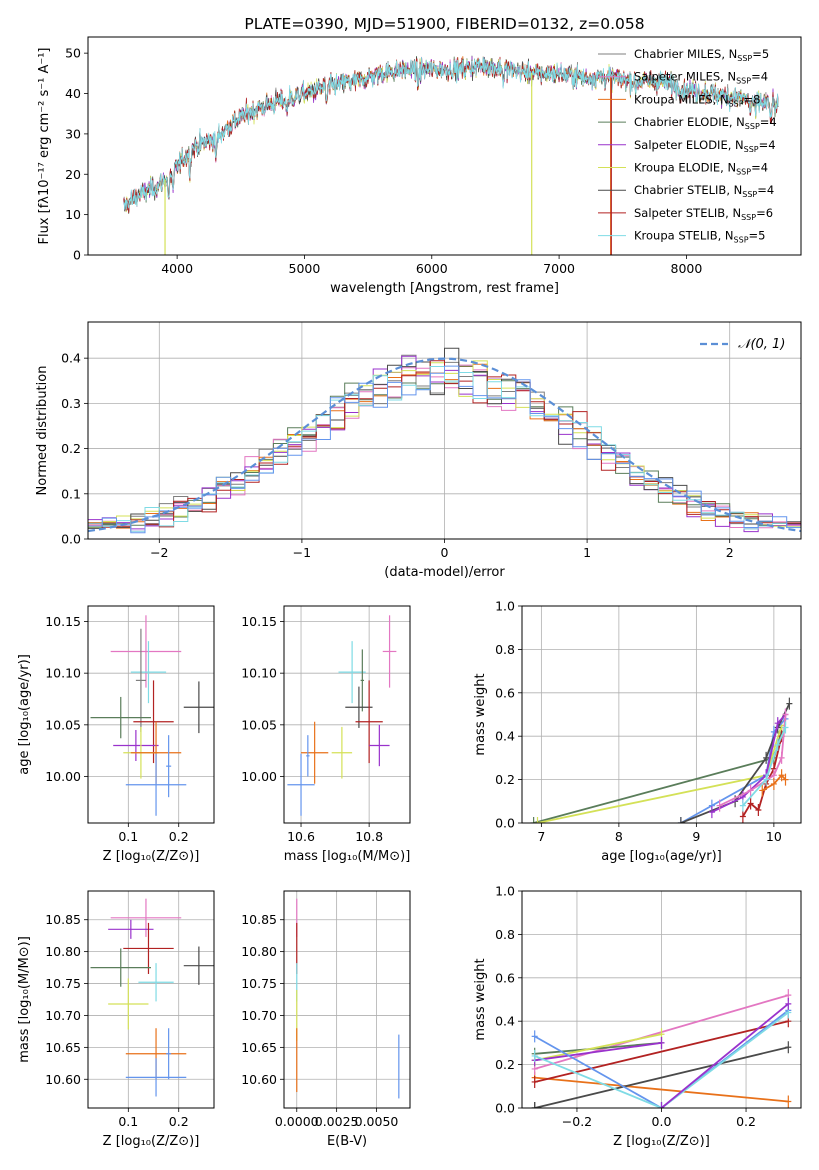 This screenshot has width=819, height=1170. What do you see at coordinates (761, 344) in the screenshot?
I see `legend-entry: 𝒩(0, 1)` at bounding box center [761, 344].